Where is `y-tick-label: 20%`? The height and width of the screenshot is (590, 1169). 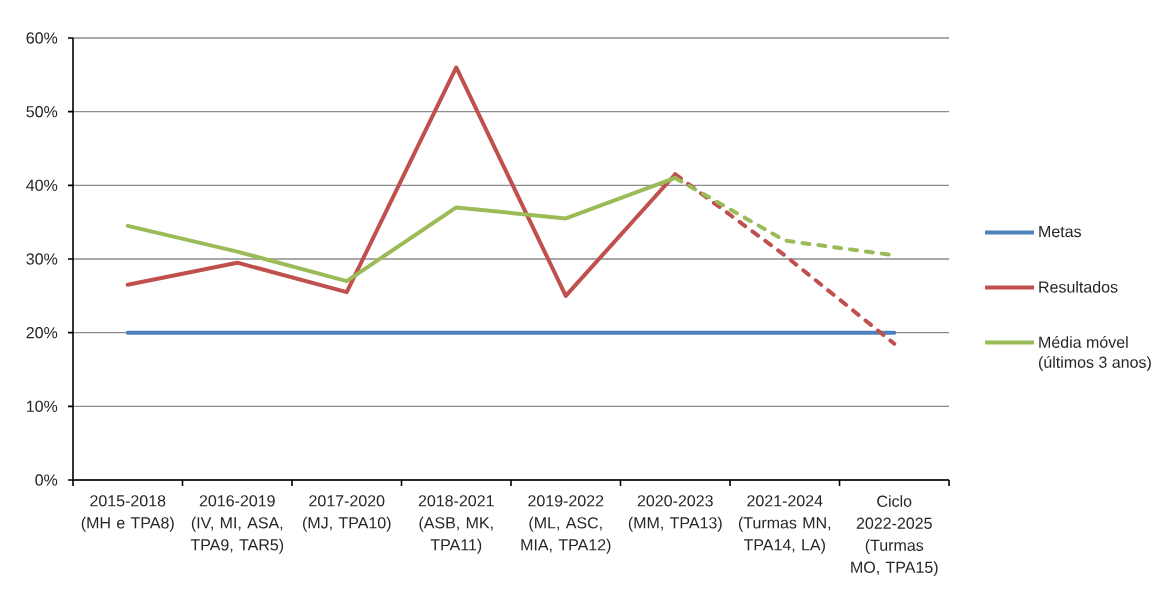 y-tick-label: 20% is located at coordinates (42, 333).